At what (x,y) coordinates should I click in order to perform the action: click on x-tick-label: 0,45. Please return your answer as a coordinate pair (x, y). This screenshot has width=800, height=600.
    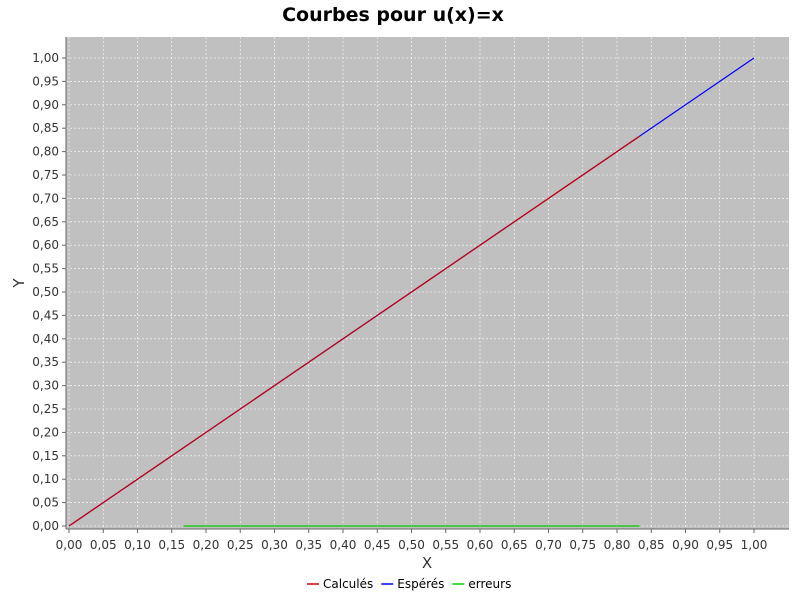
    Looking at the image, I should click on (377, 545).